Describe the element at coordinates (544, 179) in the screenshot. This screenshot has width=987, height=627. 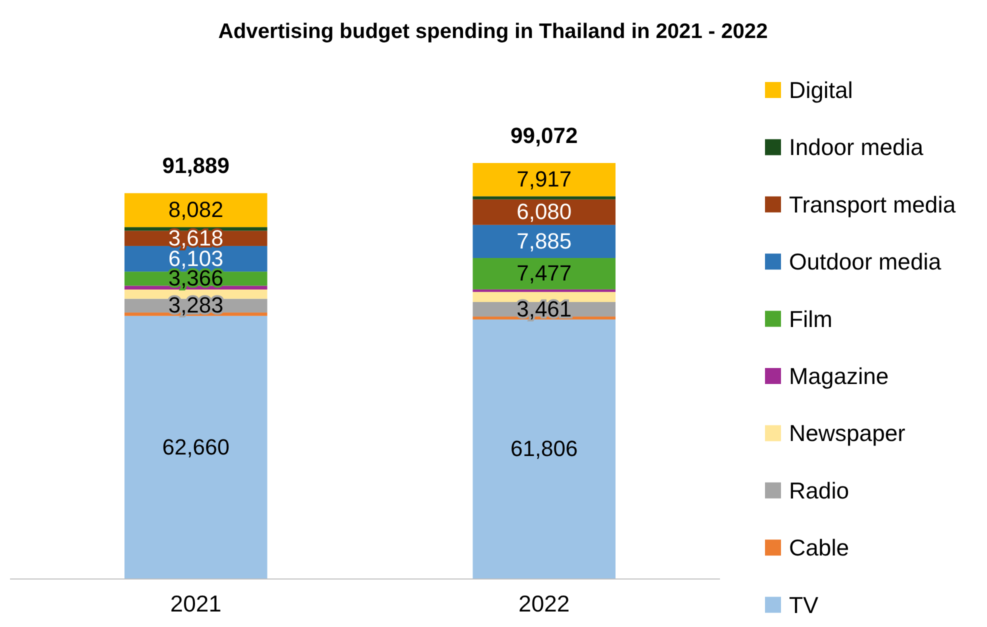
I see `data-label: 7,917` at that location.